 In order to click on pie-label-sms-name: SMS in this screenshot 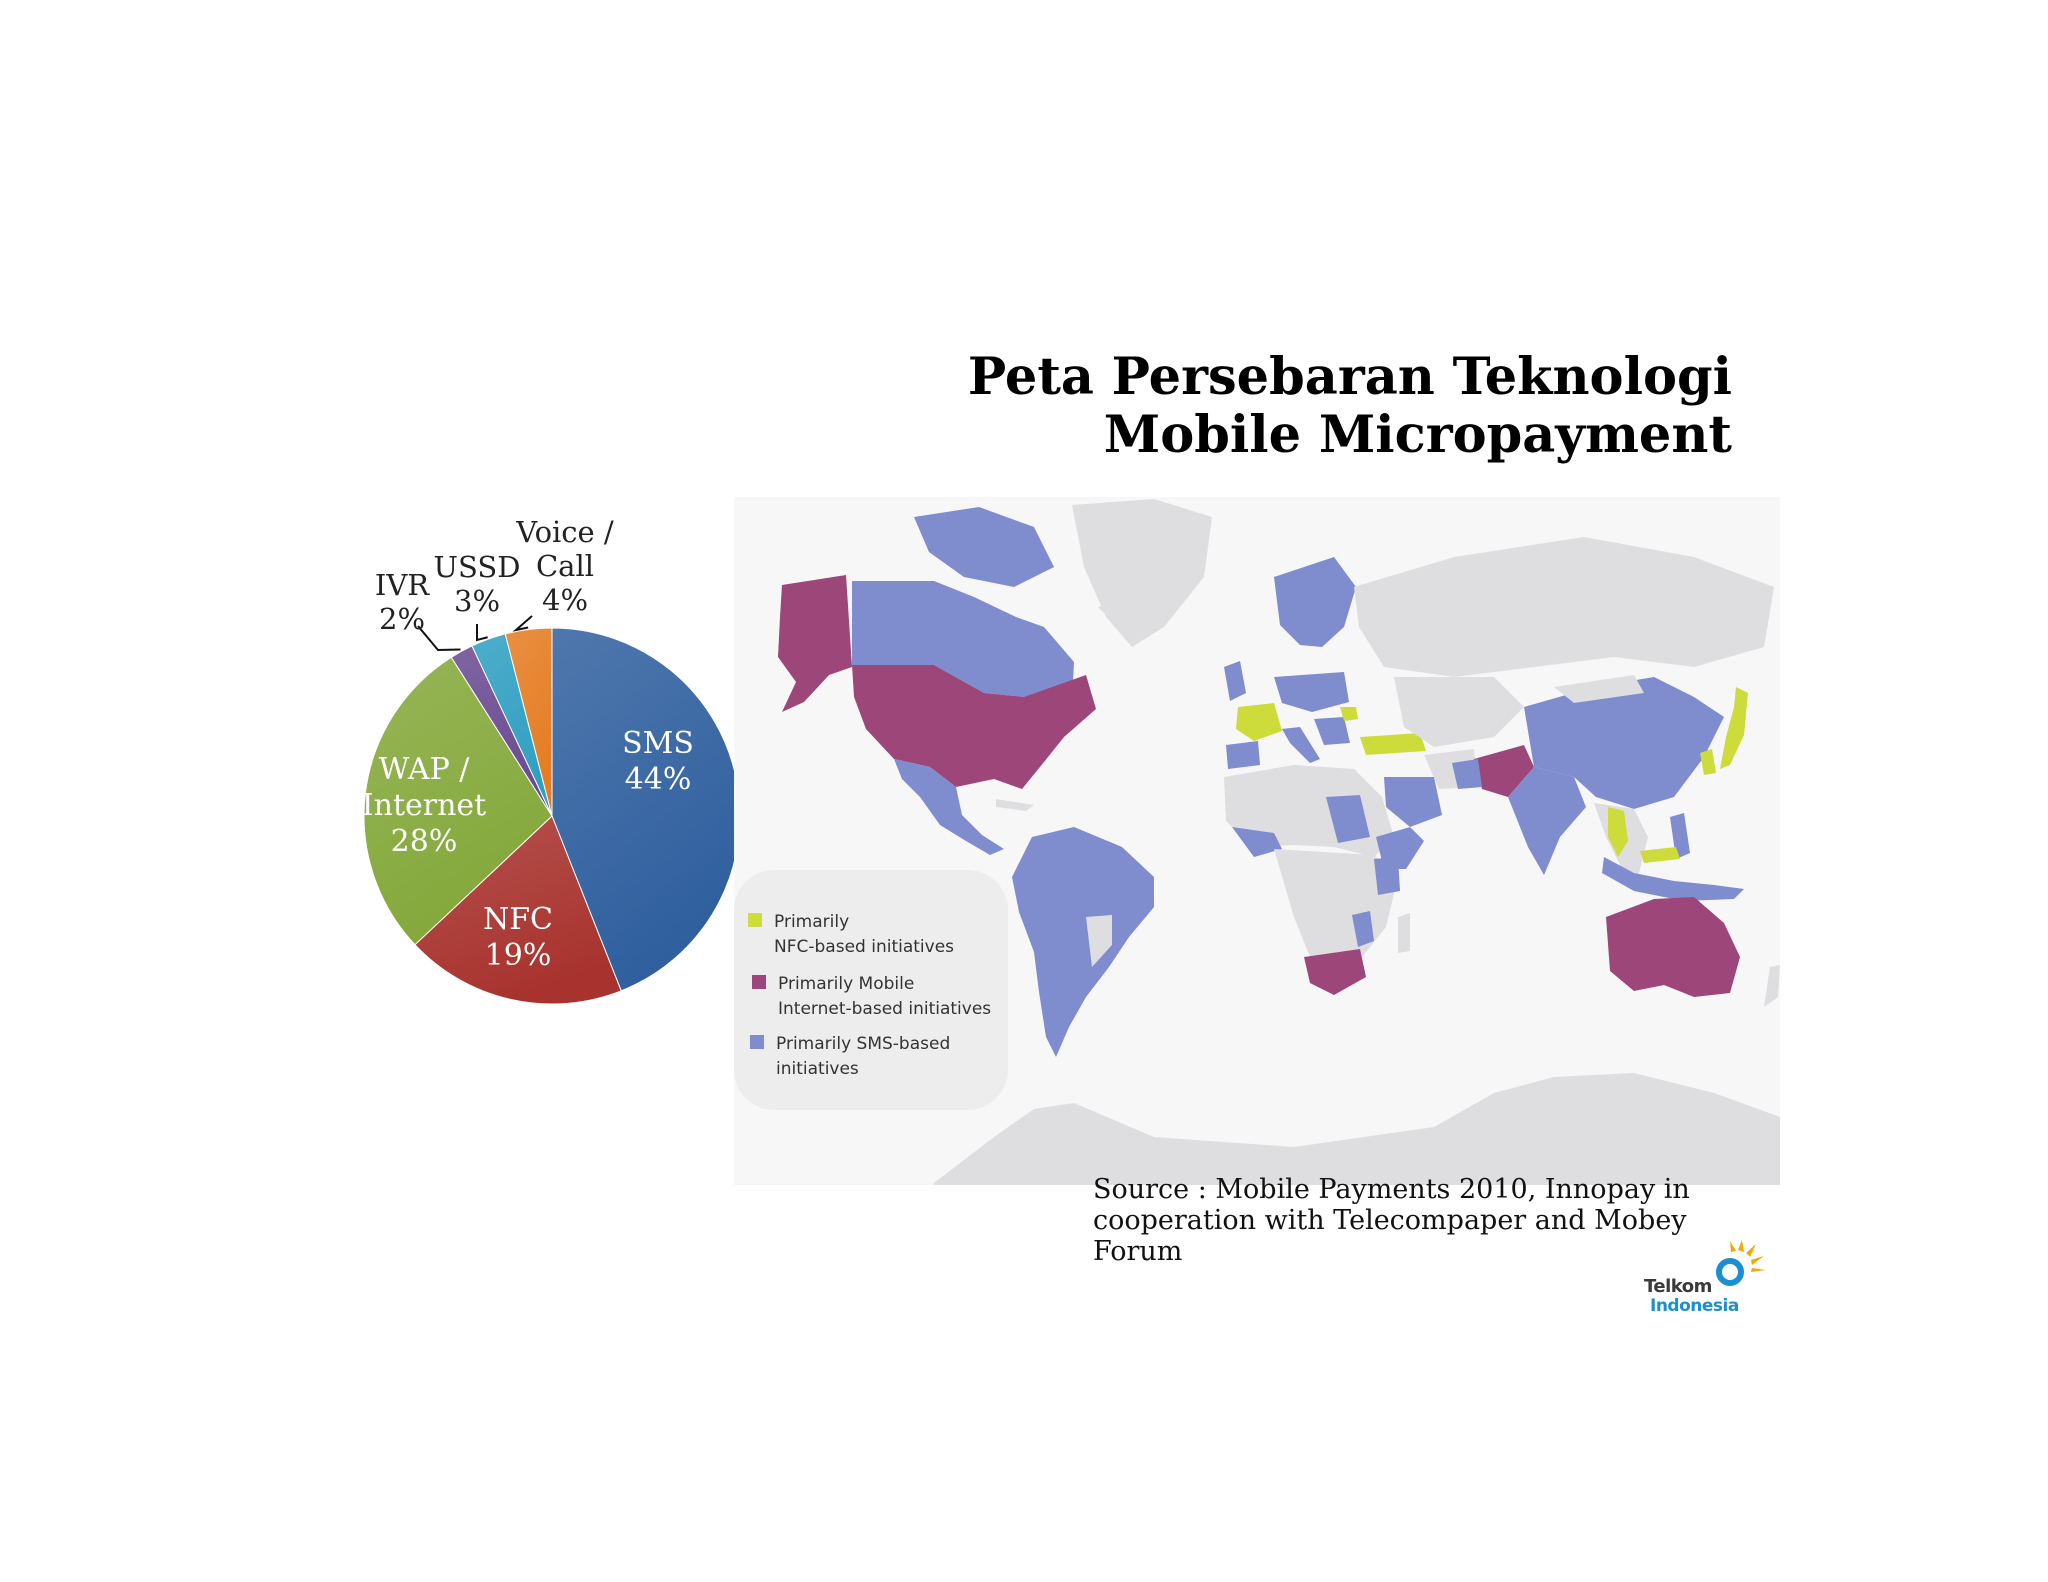, I will do `click(658, 743)`.